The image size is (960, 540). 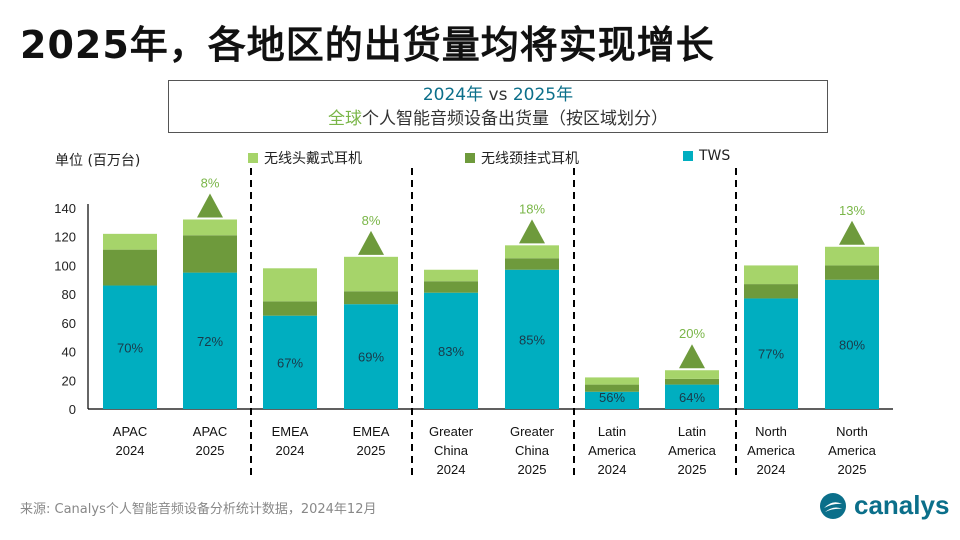 I want to click on y-tick-label: 60, so click(x=69, y=323).